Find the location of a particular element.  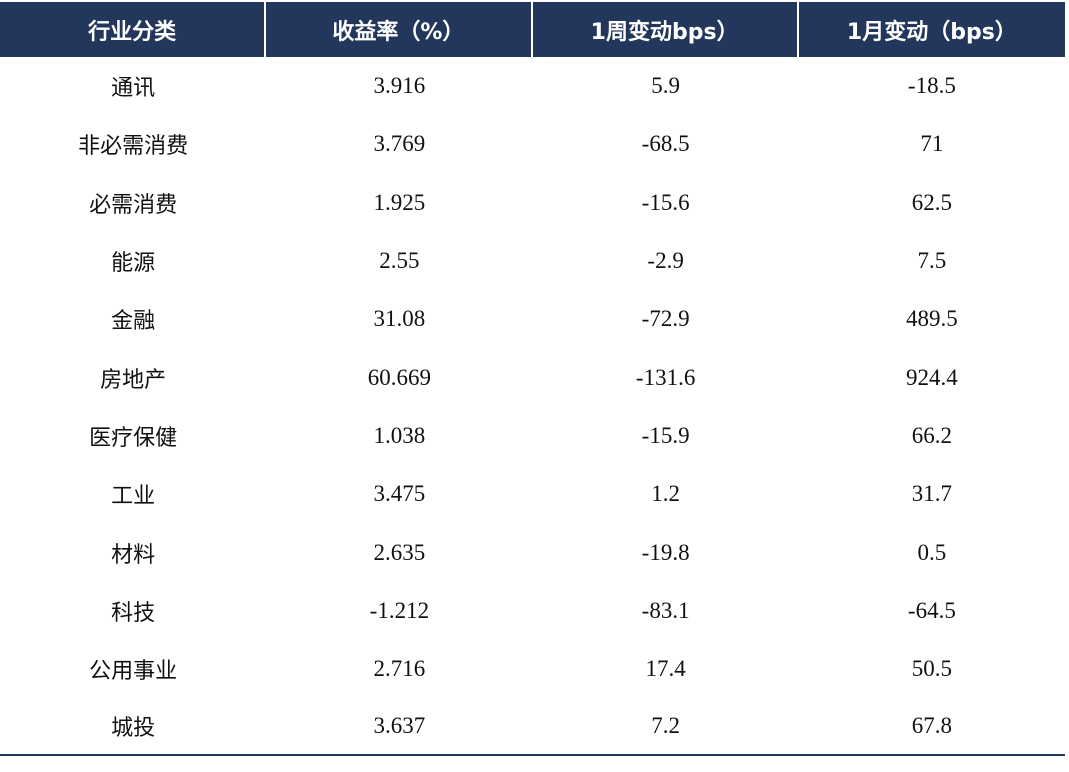

table-cell: 3.637 is located at coordinates (399, 727).